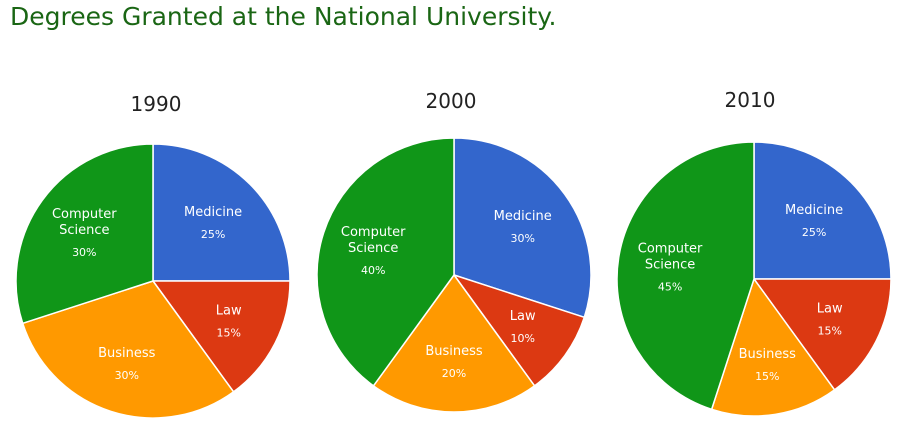 The height and width of the screenshot is (438, 910). What do you see at coordinates (670, 287) in the screenshot?
I see `slice-value-label: 45%` at bounding box center [670, 287].